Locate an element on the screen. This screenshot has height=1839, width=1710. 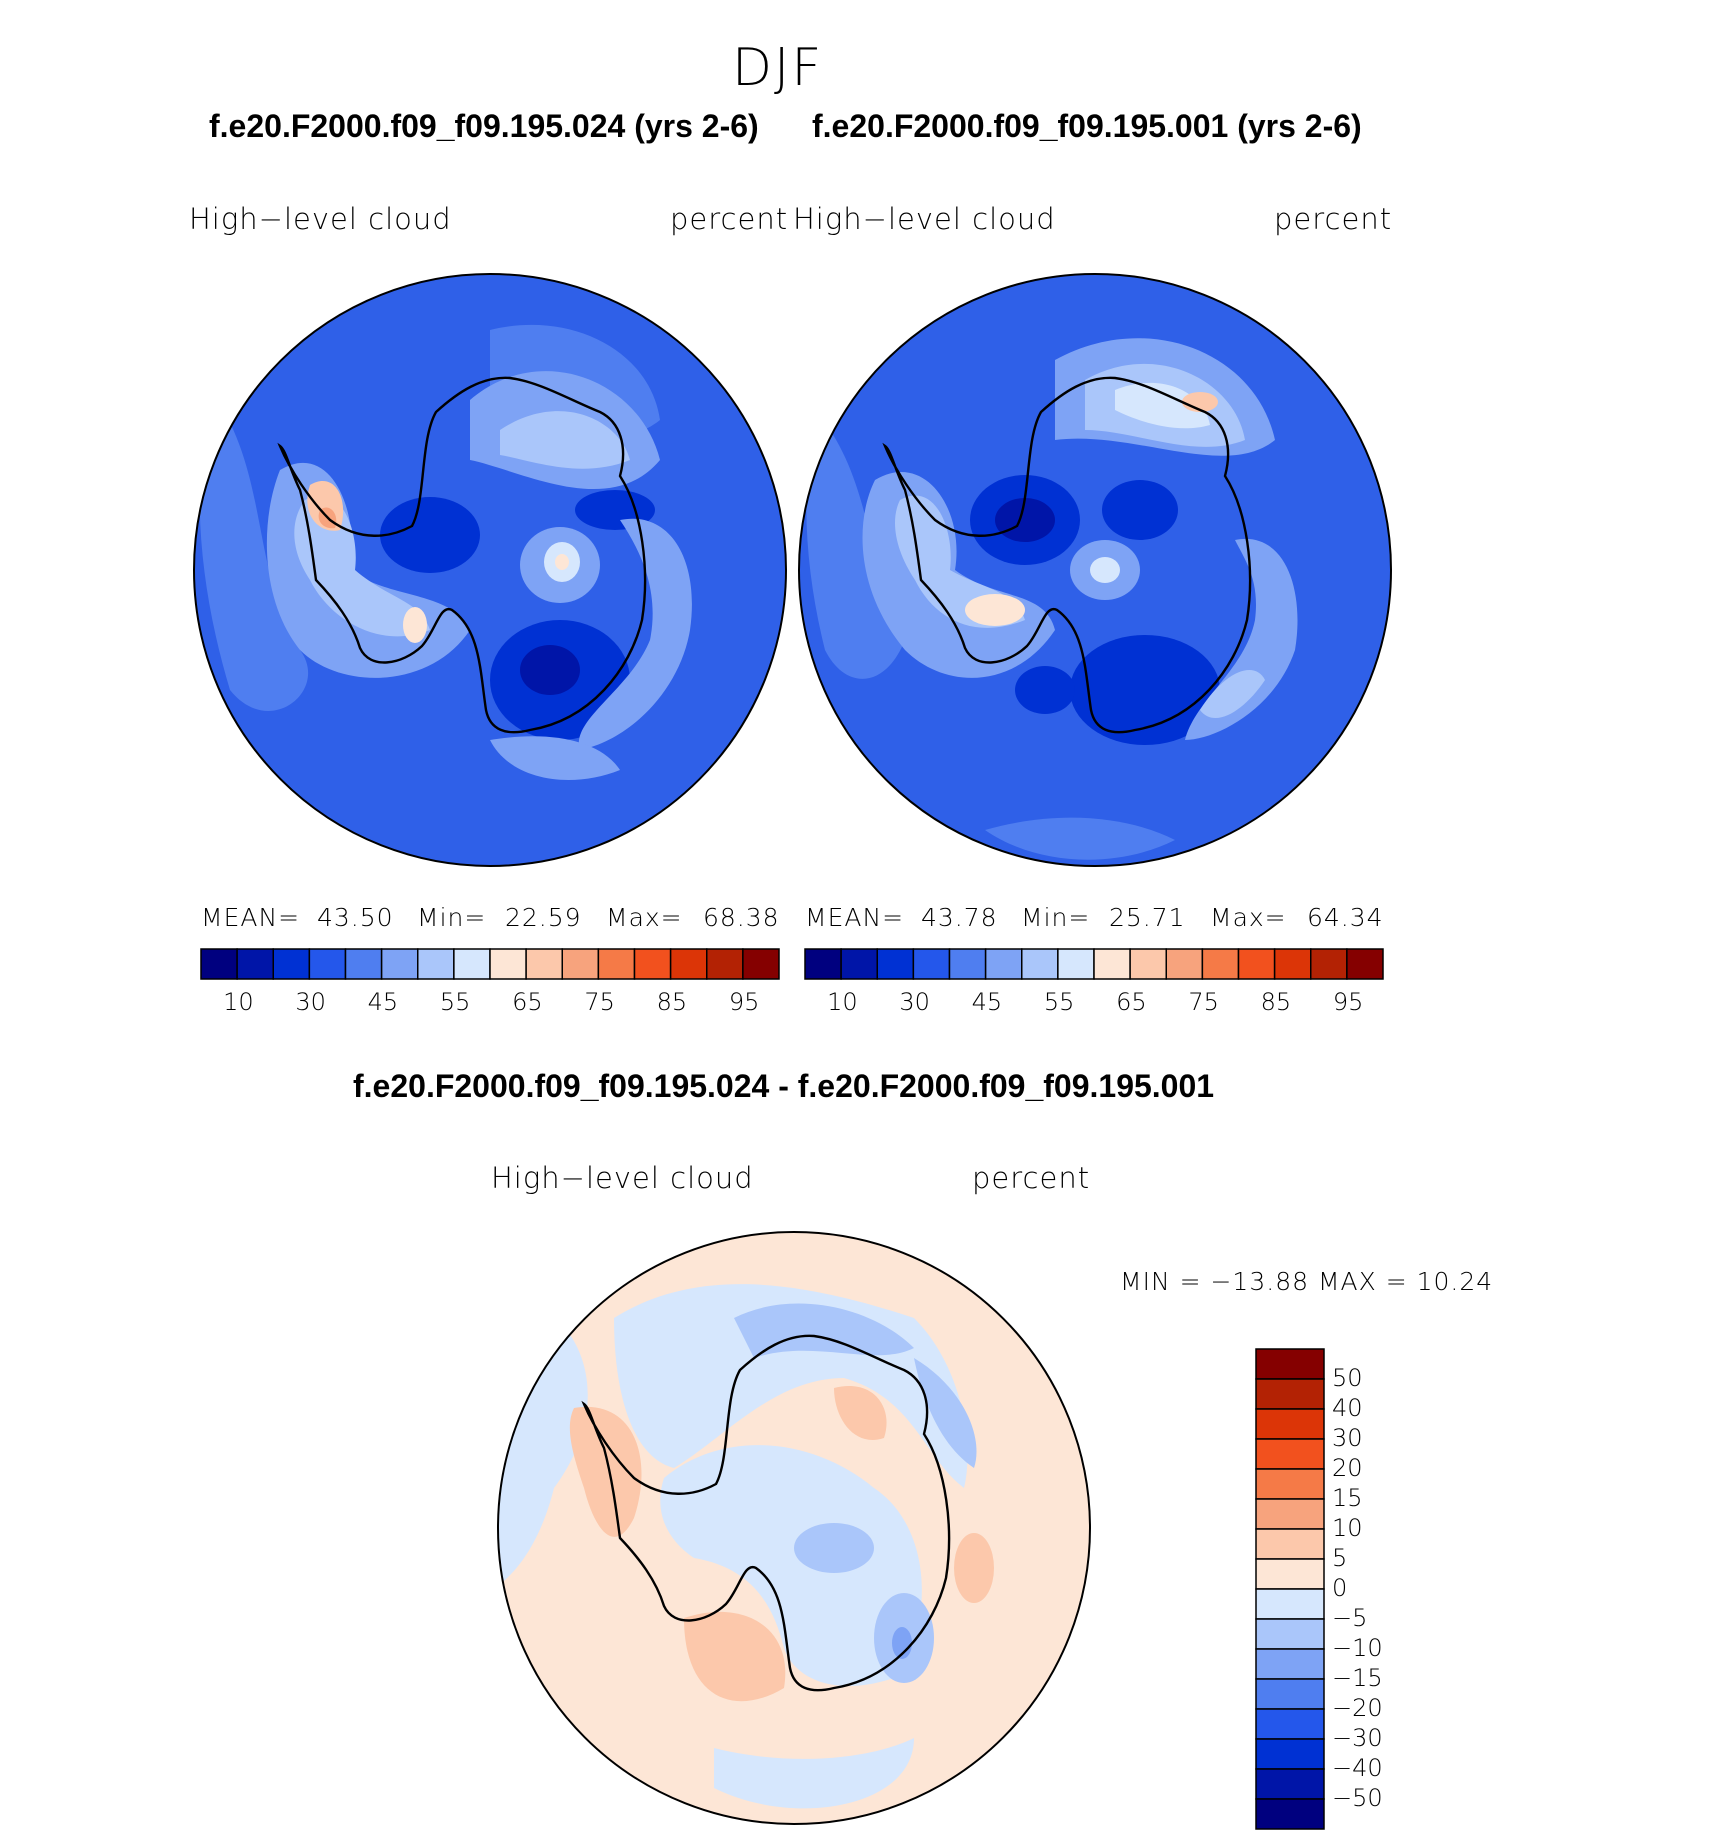
colorbar-tick-label: 45 is located at coordinates (987, 1002).